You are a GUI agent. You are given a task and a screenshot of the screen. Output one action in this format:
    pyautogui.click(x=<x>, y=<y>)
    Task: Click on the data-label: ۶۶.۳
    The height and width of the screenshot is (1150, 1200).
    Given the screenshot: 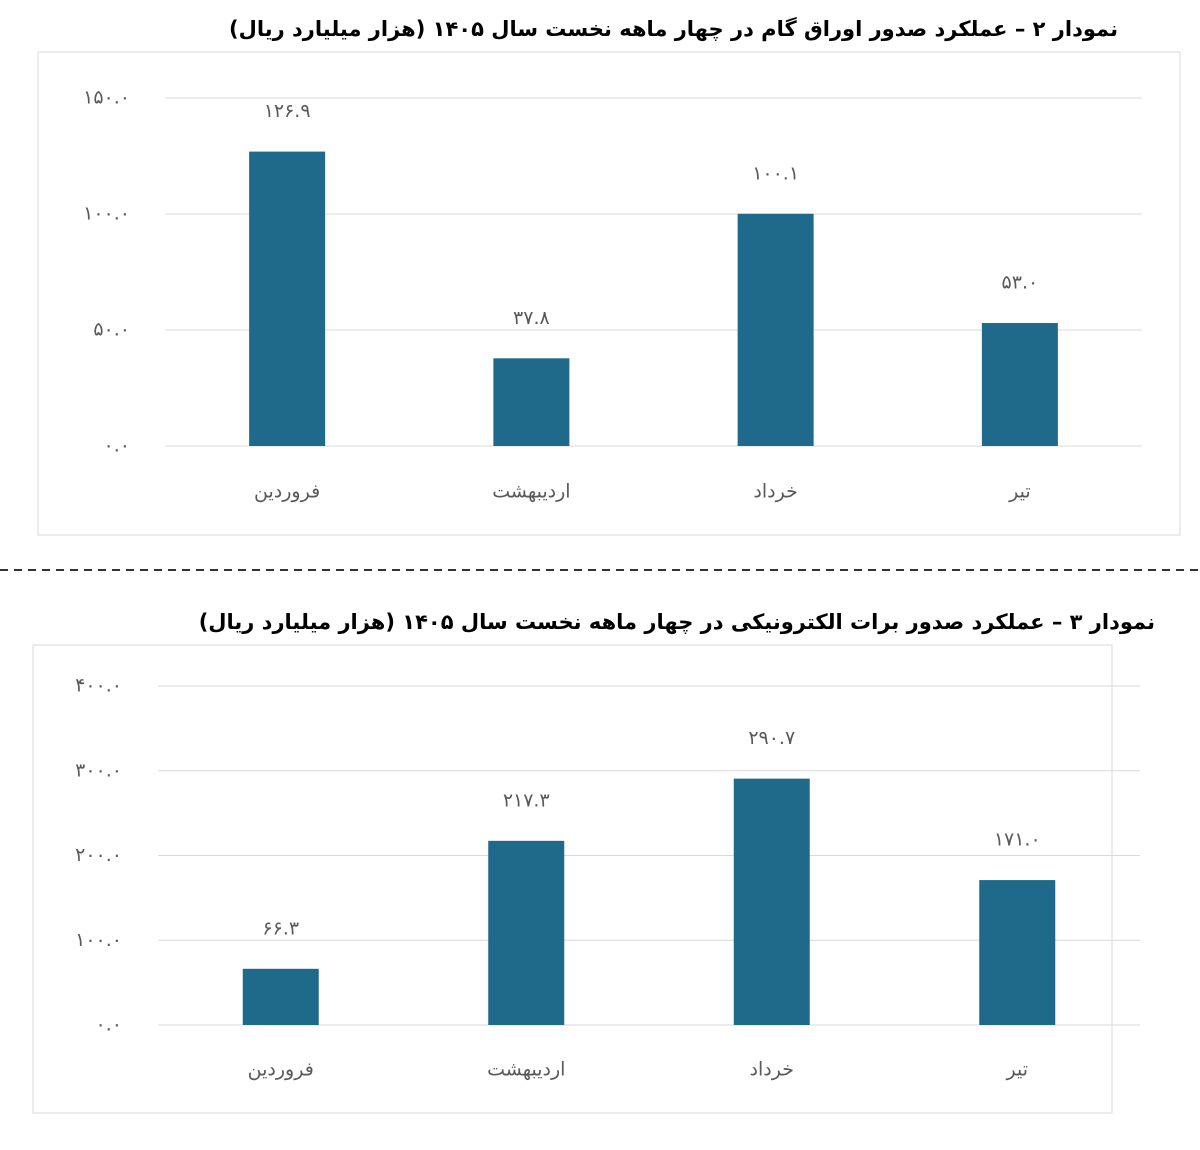 What is the action you would take?
    pyautogui.click(x=280, y=928)
    